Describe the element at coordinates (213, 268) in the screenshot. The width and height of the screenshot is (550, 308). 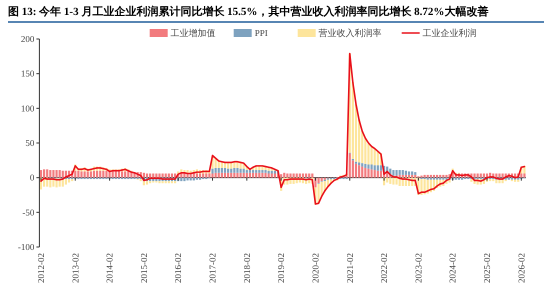
I see `x-tick-label: 2017-02` at that location.